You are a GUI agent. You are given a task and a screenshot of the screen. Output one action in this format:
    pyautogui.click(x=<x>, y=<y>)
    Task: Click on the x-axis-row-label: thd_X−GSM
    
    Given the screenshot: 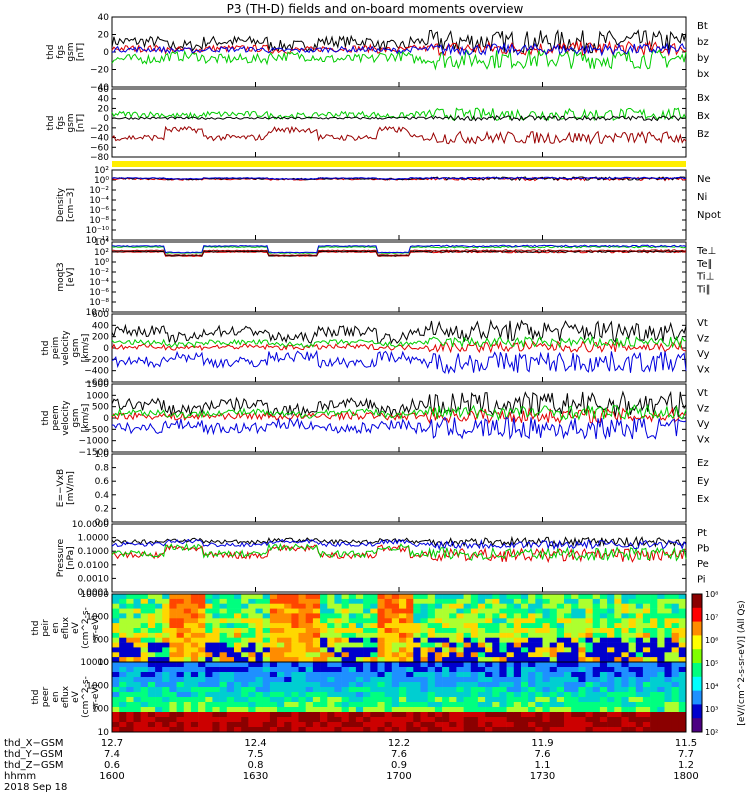 What is the action you would take?
    pyautogui.click(x=34, y=743)
    